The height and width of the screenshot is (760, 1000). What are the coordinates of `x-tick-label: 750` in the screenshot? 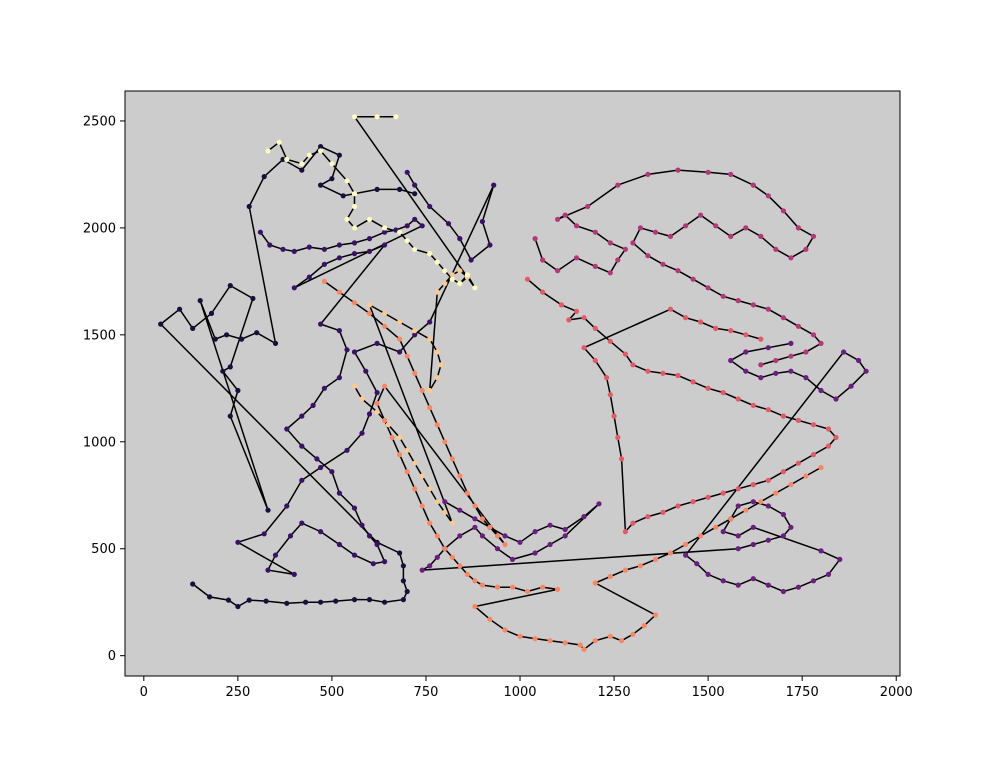 It's located at (426, 692).